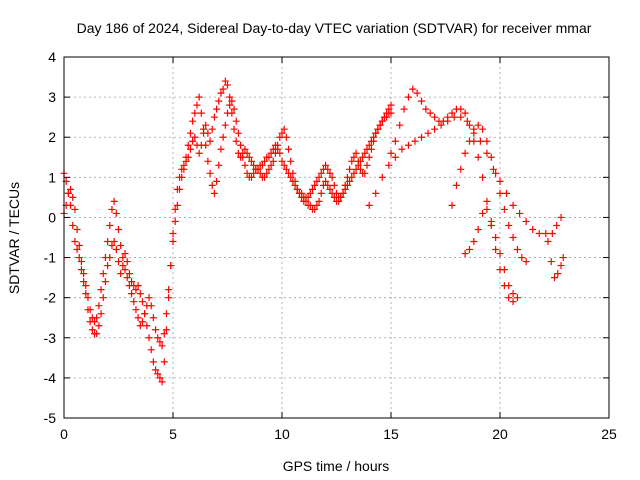  Describe the element at coordinates (50, 418) in the screenshot. I see `y-tick-label: -5` at that location.